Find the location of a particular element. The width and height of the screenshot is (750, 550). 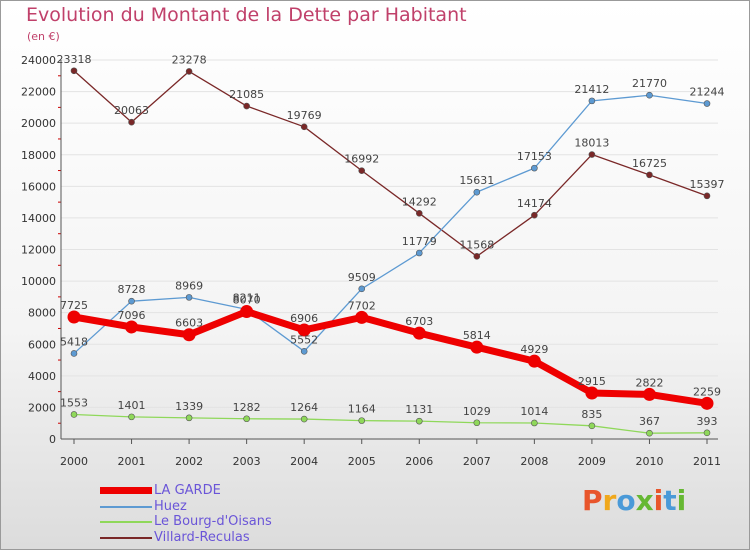

data-label: 7096 is located at coordinates (132, 315).